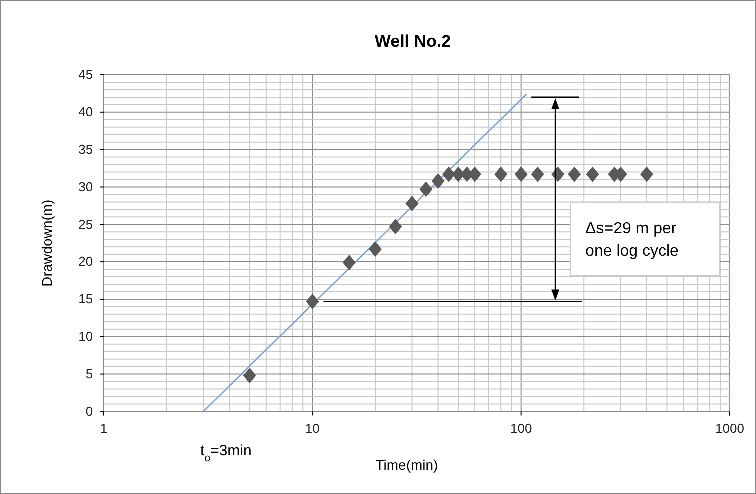 This screenshot has height=494, width=756. Describe the element at coordinates (86, 224) in the screenshot. I see `y-tick-label: 25` at that location.